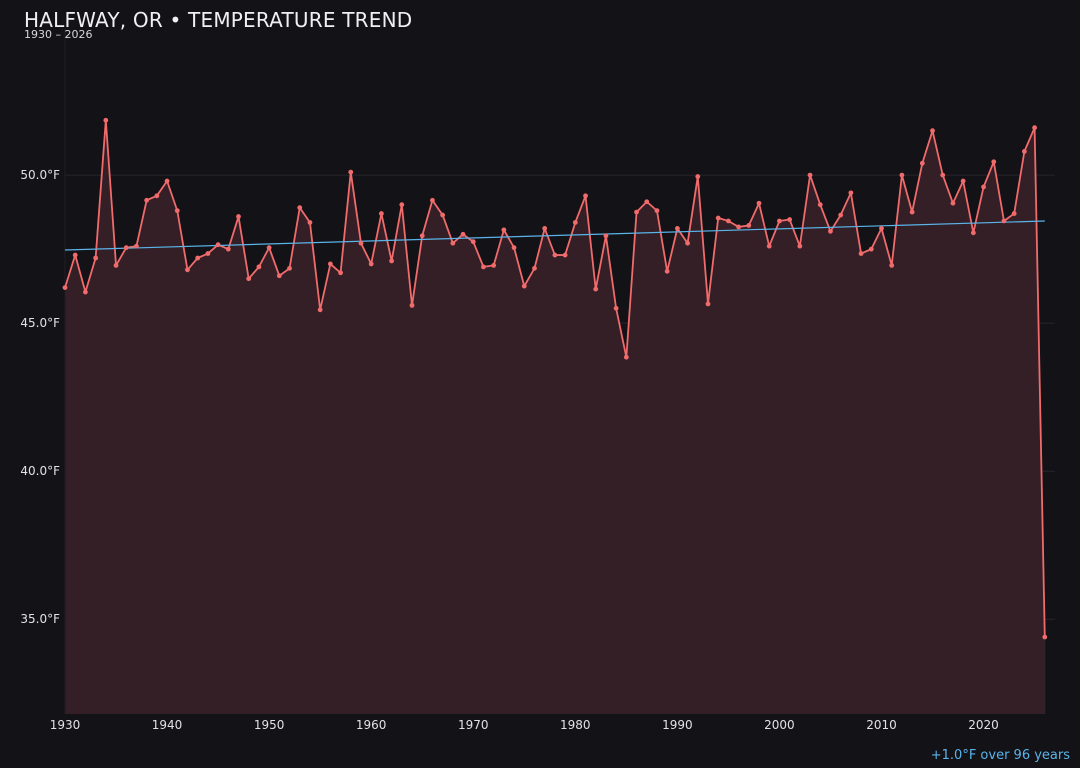  What do you see at coordinates (841, 215) in the screenshot?
I see `data-point-2006` at bounding box center [841, 215].